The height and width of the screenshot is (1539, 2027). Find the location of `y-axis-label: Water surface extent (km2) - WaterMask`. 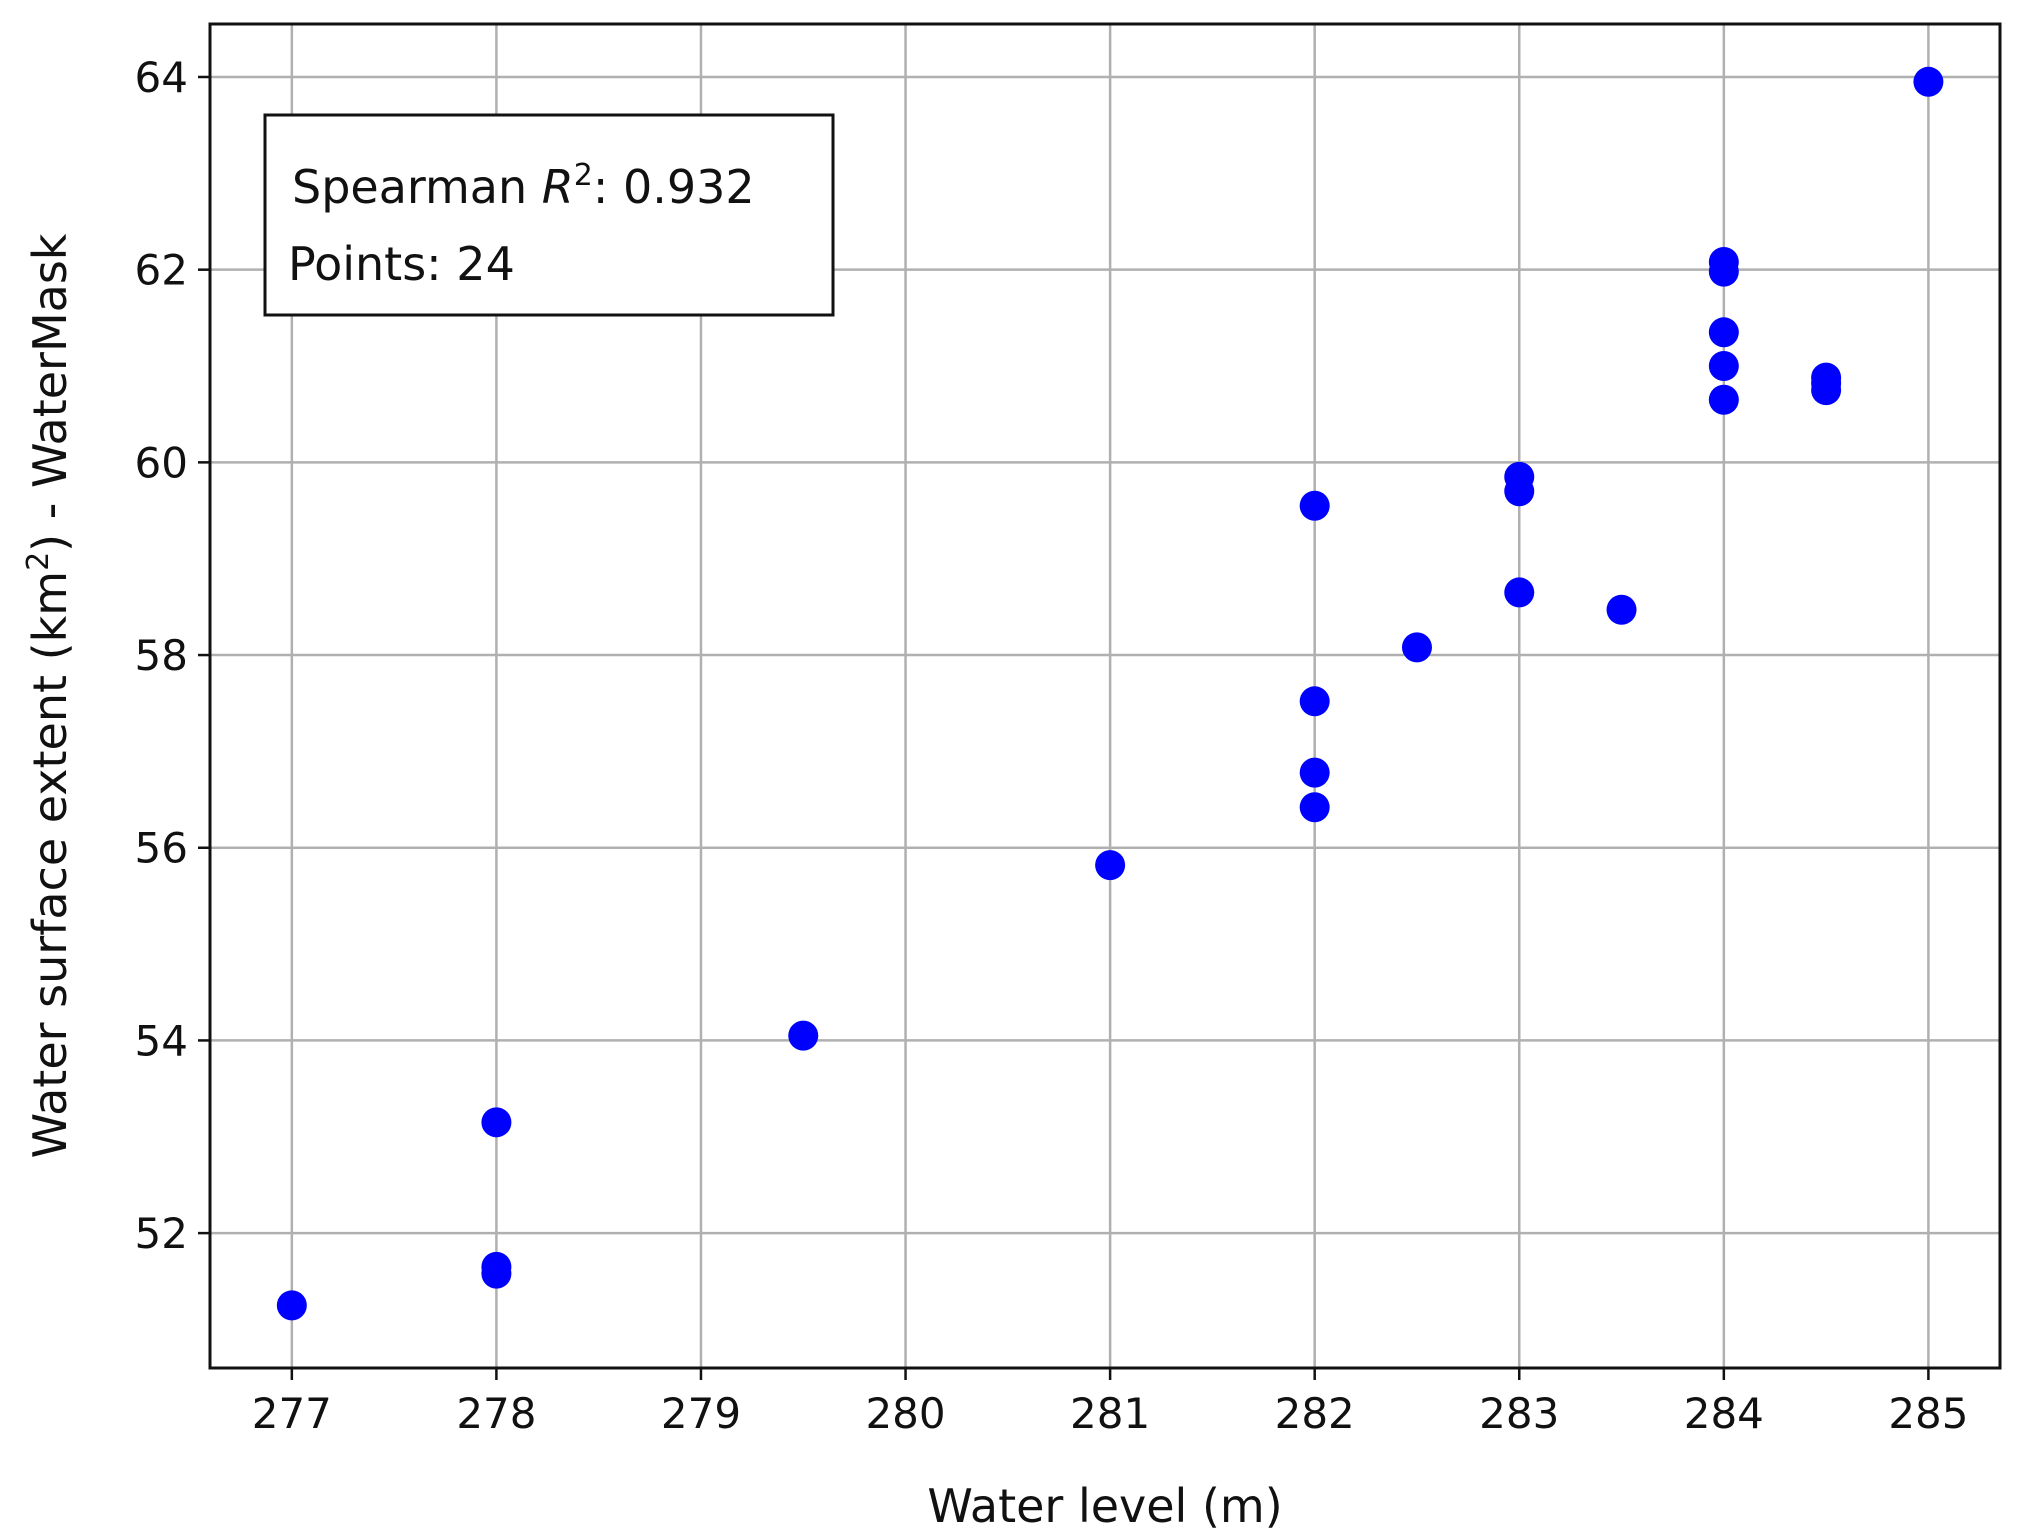

y-axis-label: Water surface extent (km2) - WaterMask is located at coordinates (49, 695).